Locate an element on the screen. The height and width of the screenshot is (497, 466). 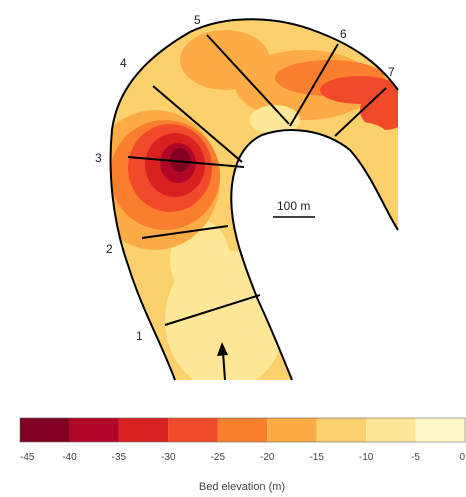
colorbar-tick-label: -5 is located at coordinates (415, 457).